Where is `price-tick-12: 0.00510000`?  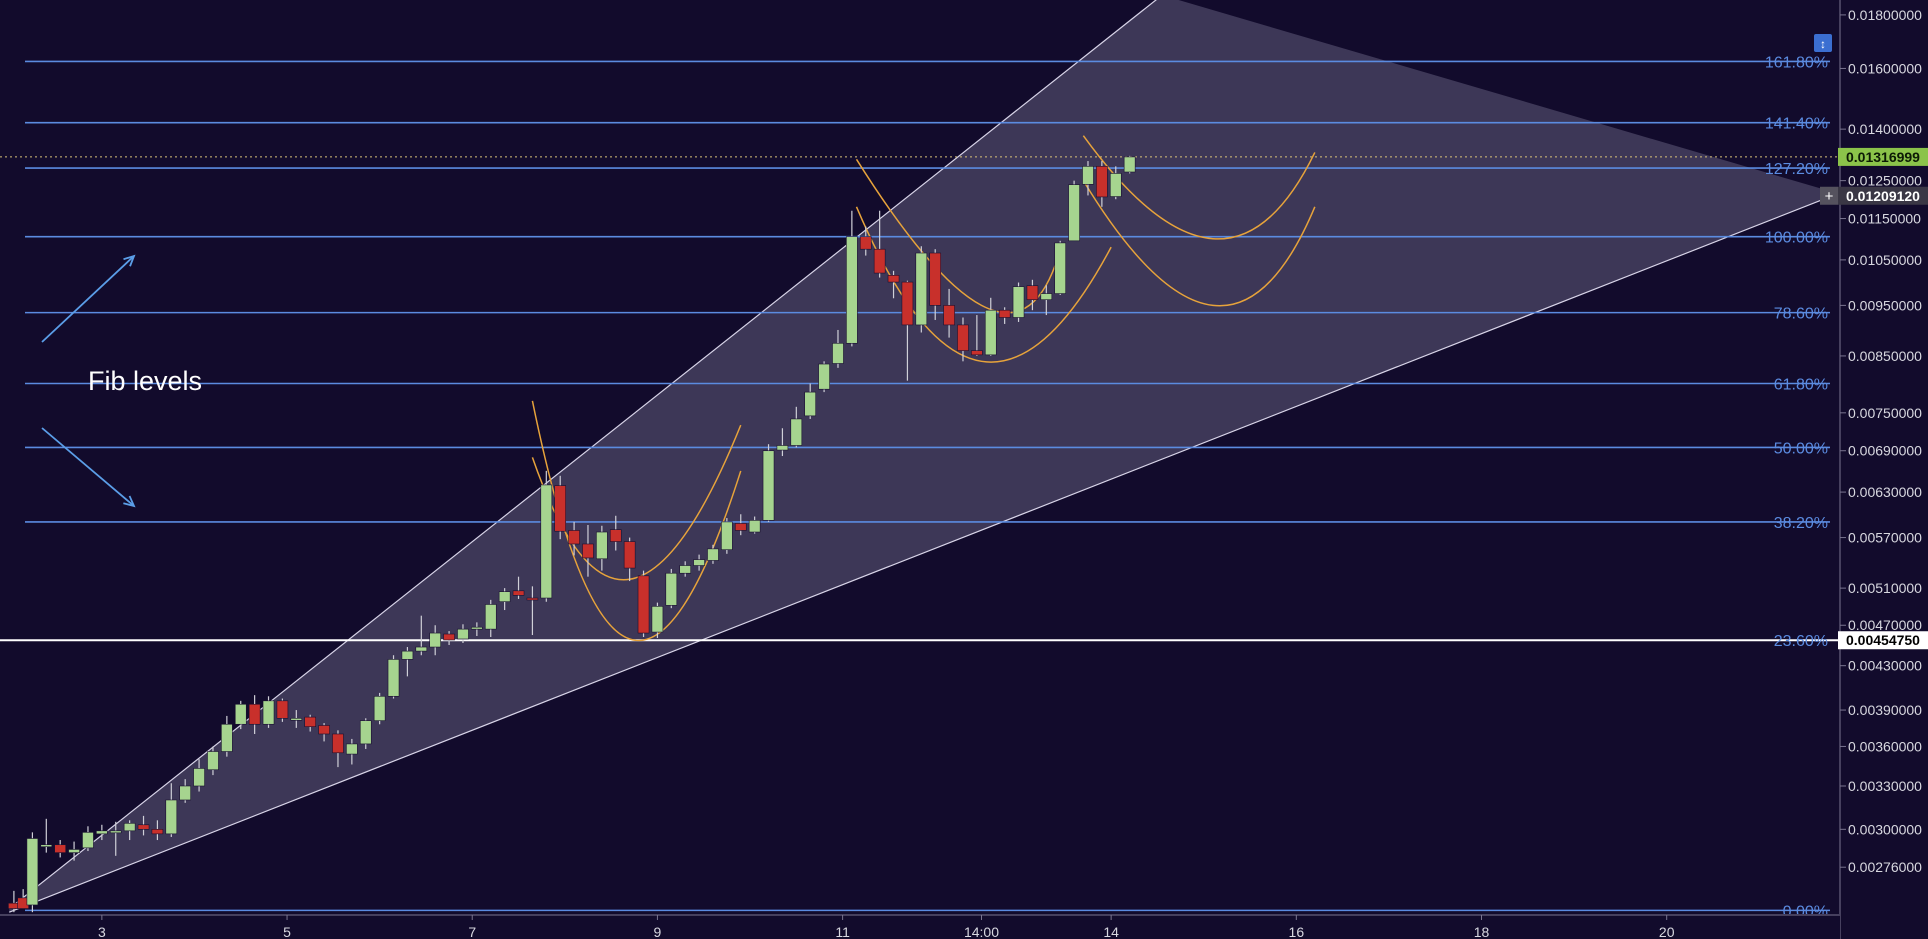
price-tick-12: 0.00510000 is located at coordinates (1885, 588).